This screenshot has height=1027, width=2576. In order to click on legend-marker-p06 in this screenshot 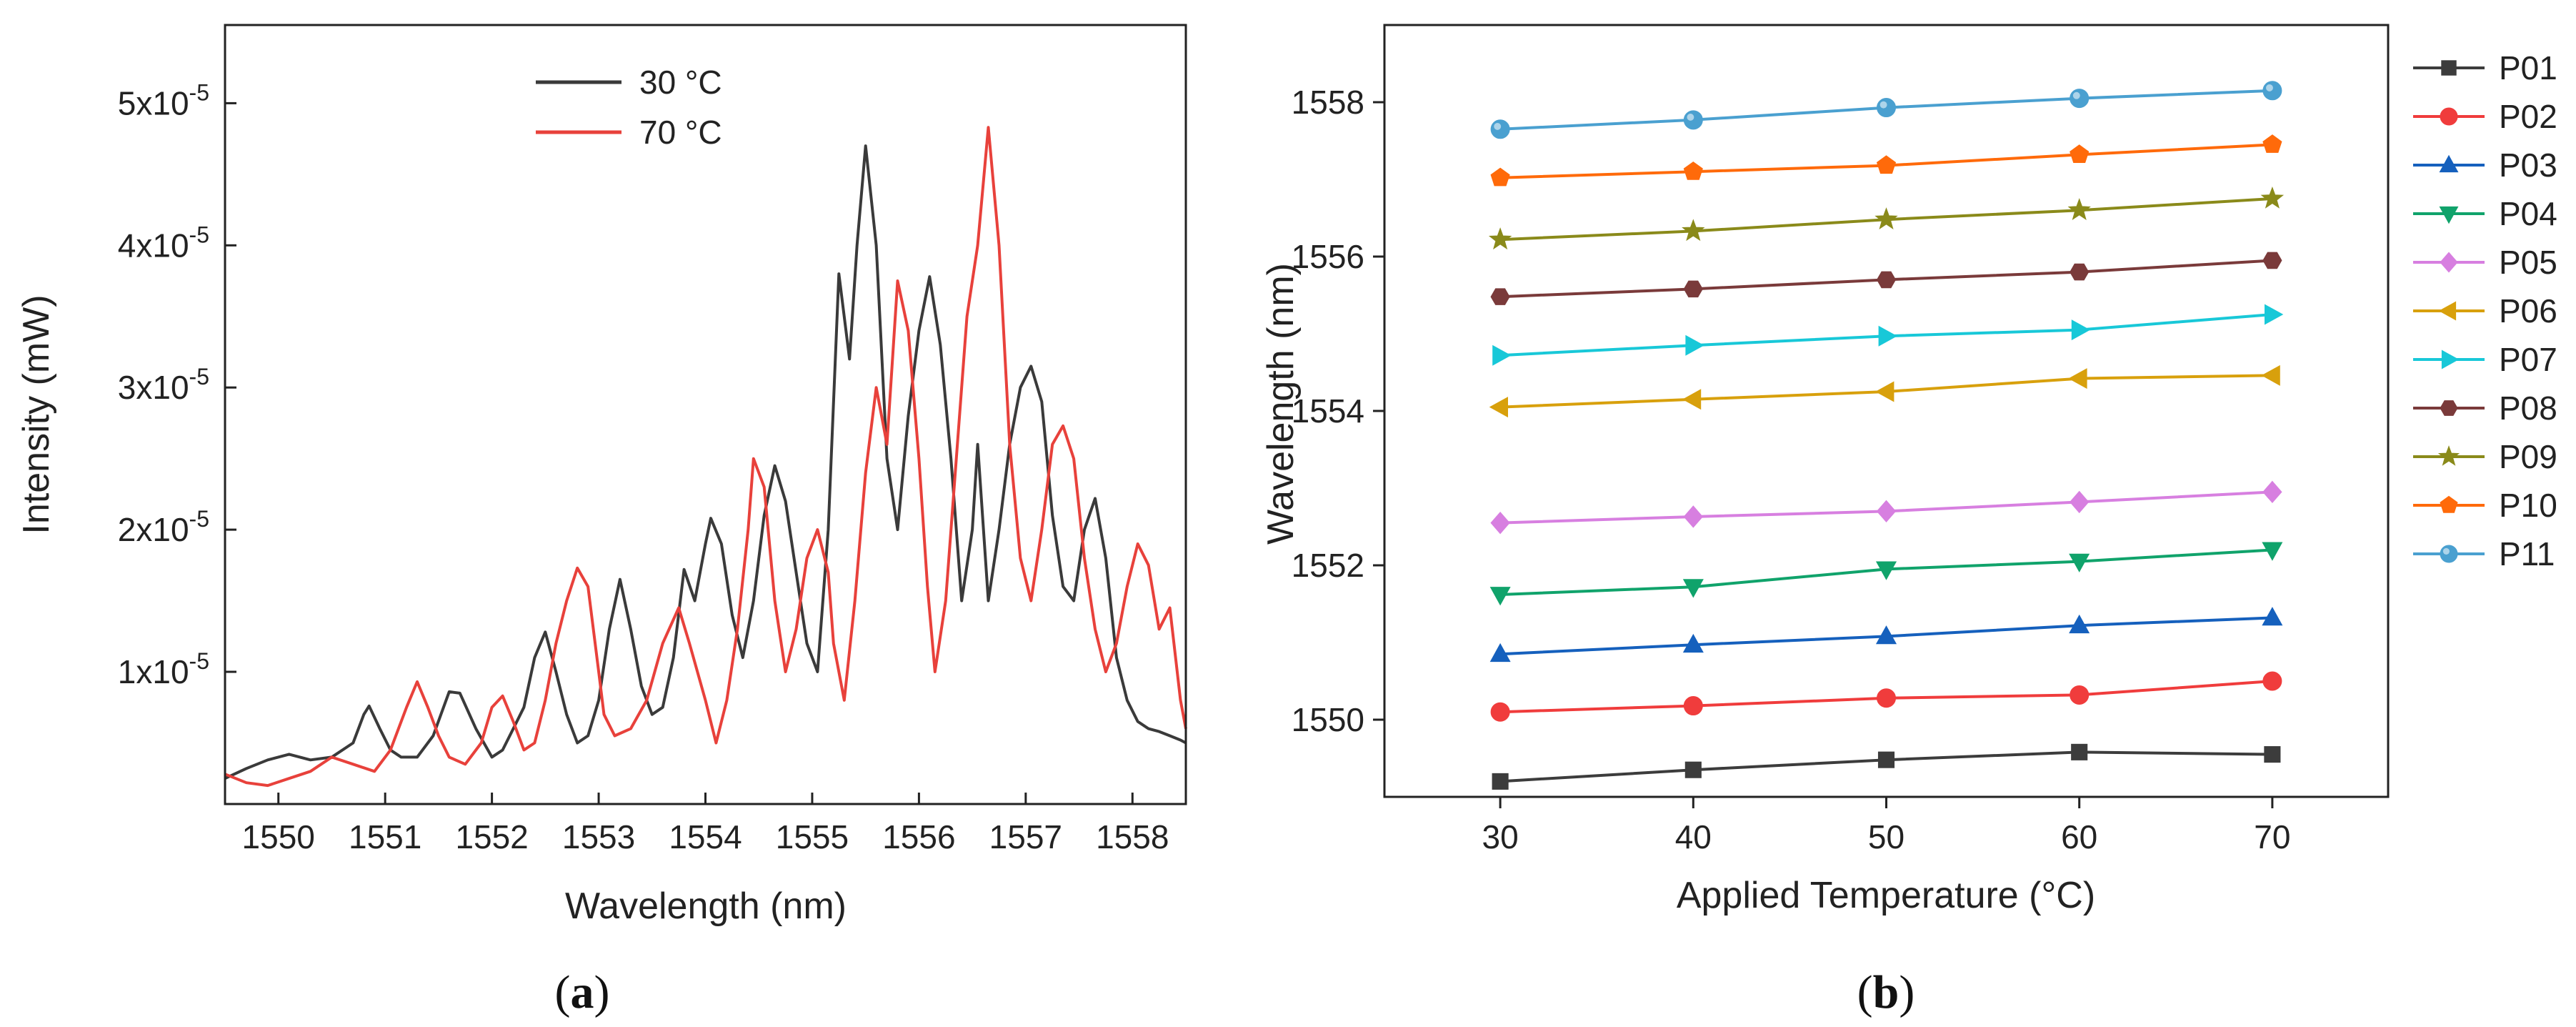, I will do `click(2447, 311)`.